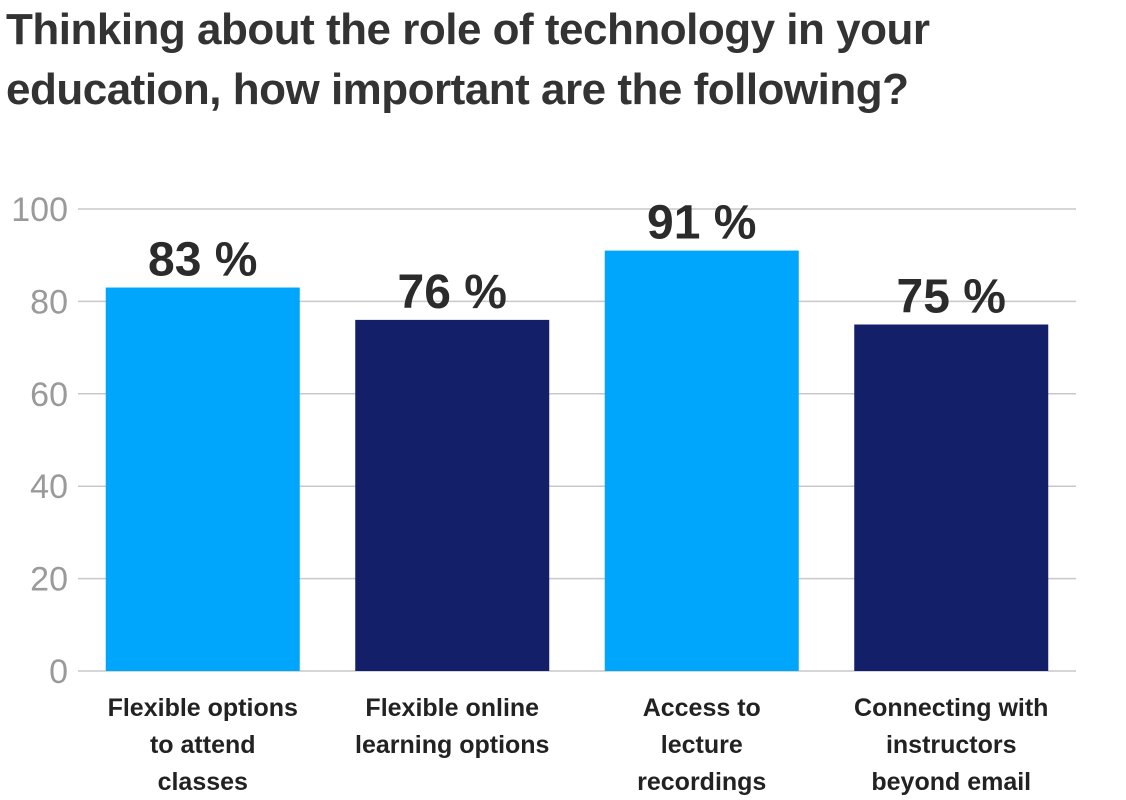  What do you see at coordinates (702, 708) in the screenshot?
I see `category-label-line: Access to` at bounding box center [702, 708].